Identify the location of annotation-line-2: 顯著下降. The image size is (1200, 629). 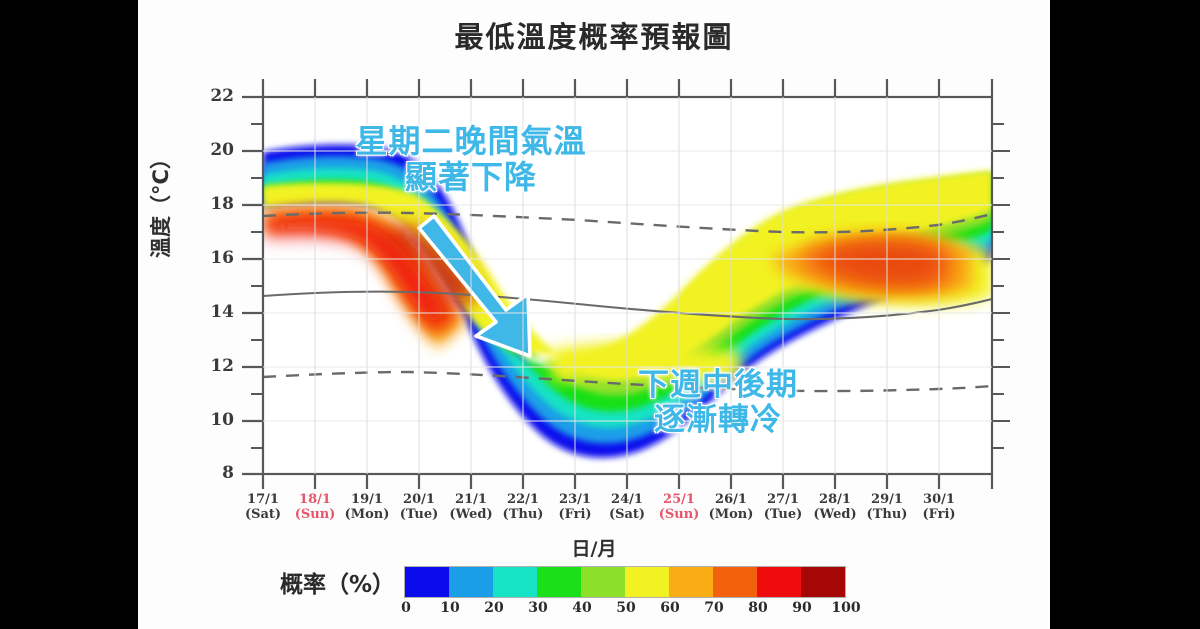
(470, 177).